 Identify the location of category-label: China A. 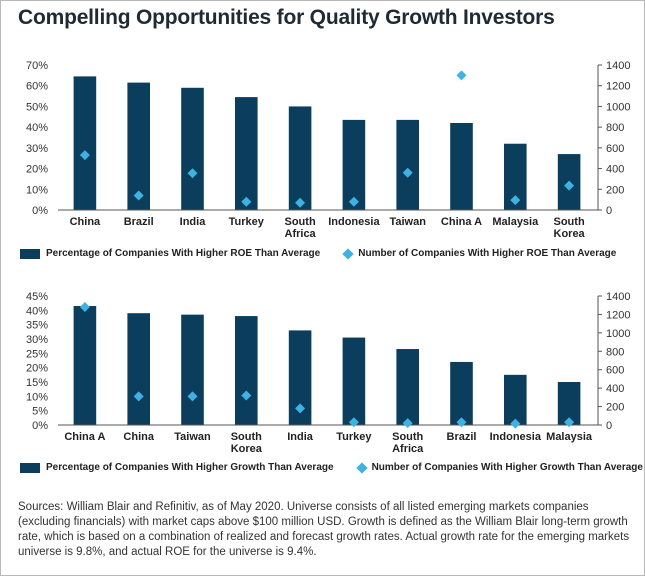
(461, 222).